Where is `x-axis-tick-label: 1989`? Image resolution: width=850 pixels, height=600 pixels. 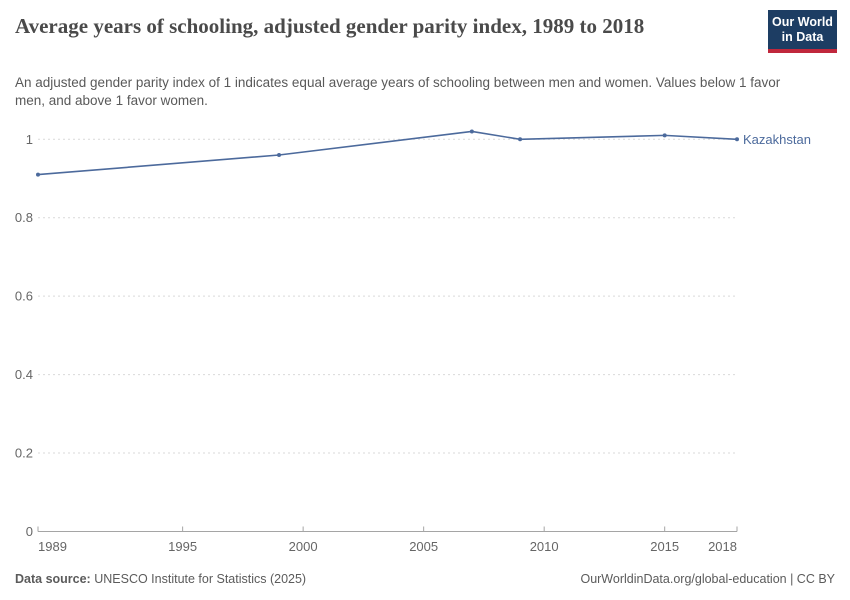
x-axis-tick-label: 1989 is located at coordinates (52, 546).